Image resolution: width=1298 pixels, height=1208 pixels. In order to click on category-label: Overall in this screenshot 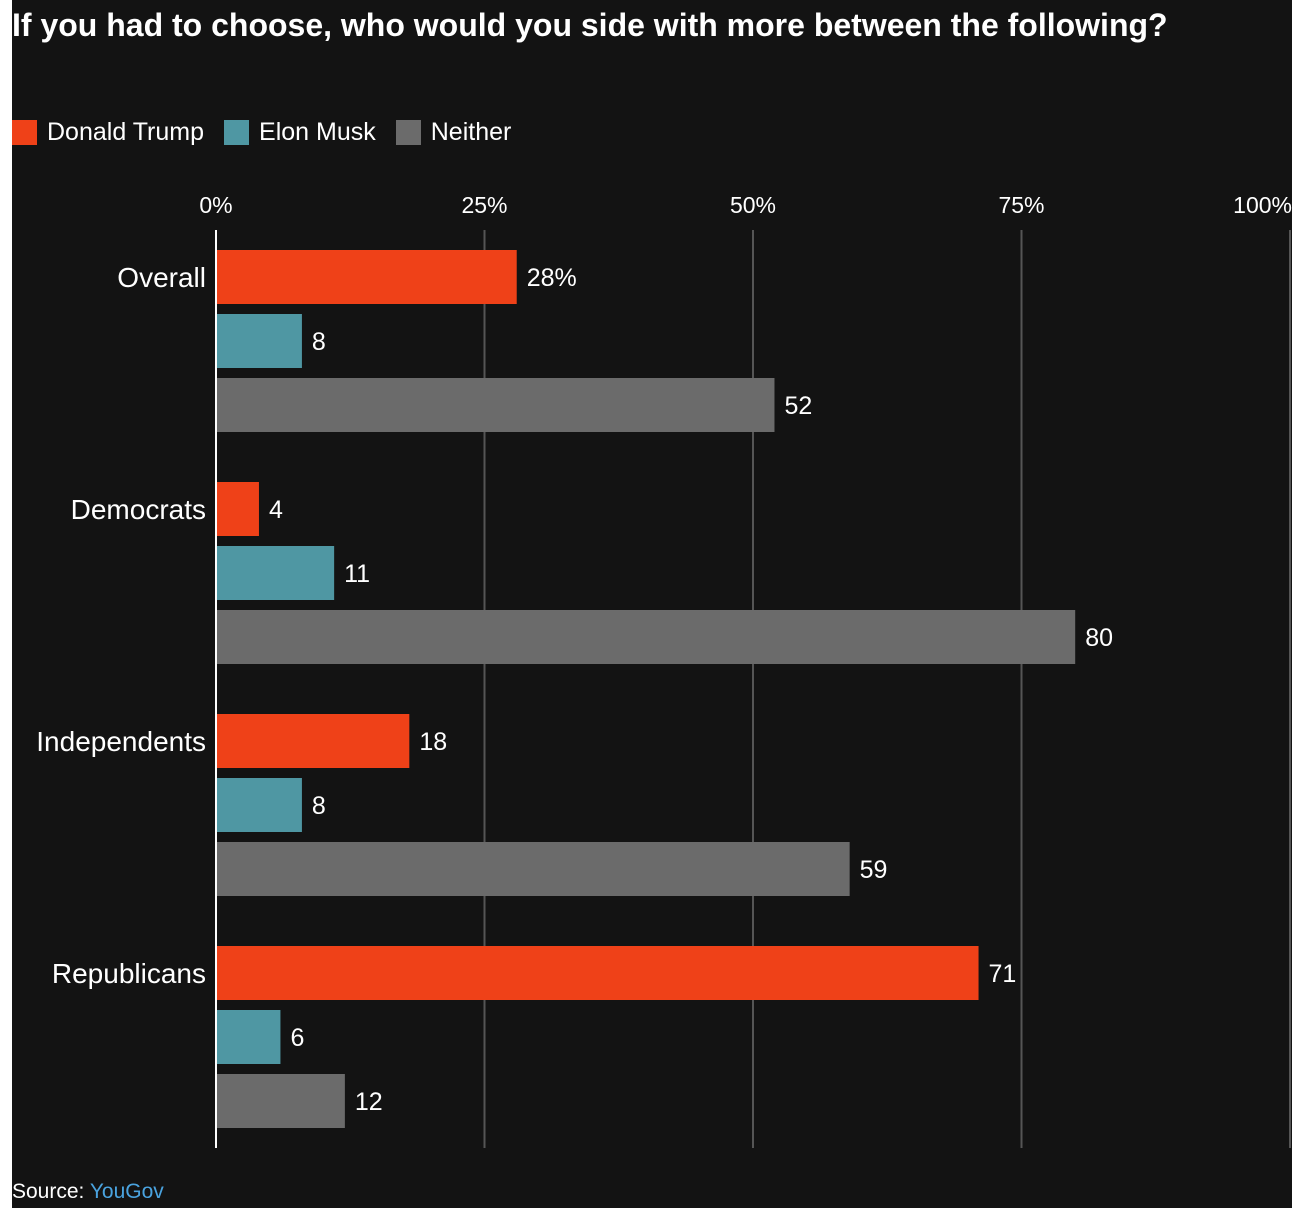, I will do `click(161, 277)`.